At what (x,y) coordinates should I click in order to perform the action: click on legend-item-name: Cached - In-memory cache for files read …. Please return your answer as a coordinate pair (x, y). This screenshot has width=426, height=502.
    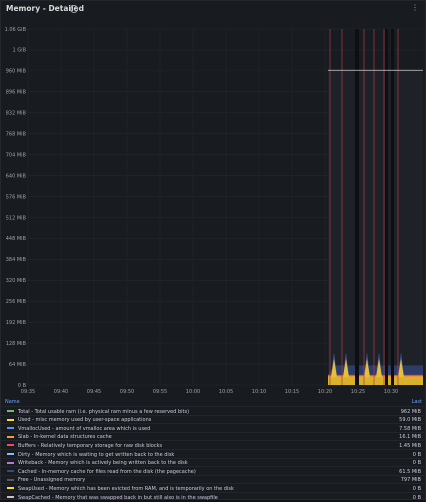
    Looking at the image, I should click on (107, 471).